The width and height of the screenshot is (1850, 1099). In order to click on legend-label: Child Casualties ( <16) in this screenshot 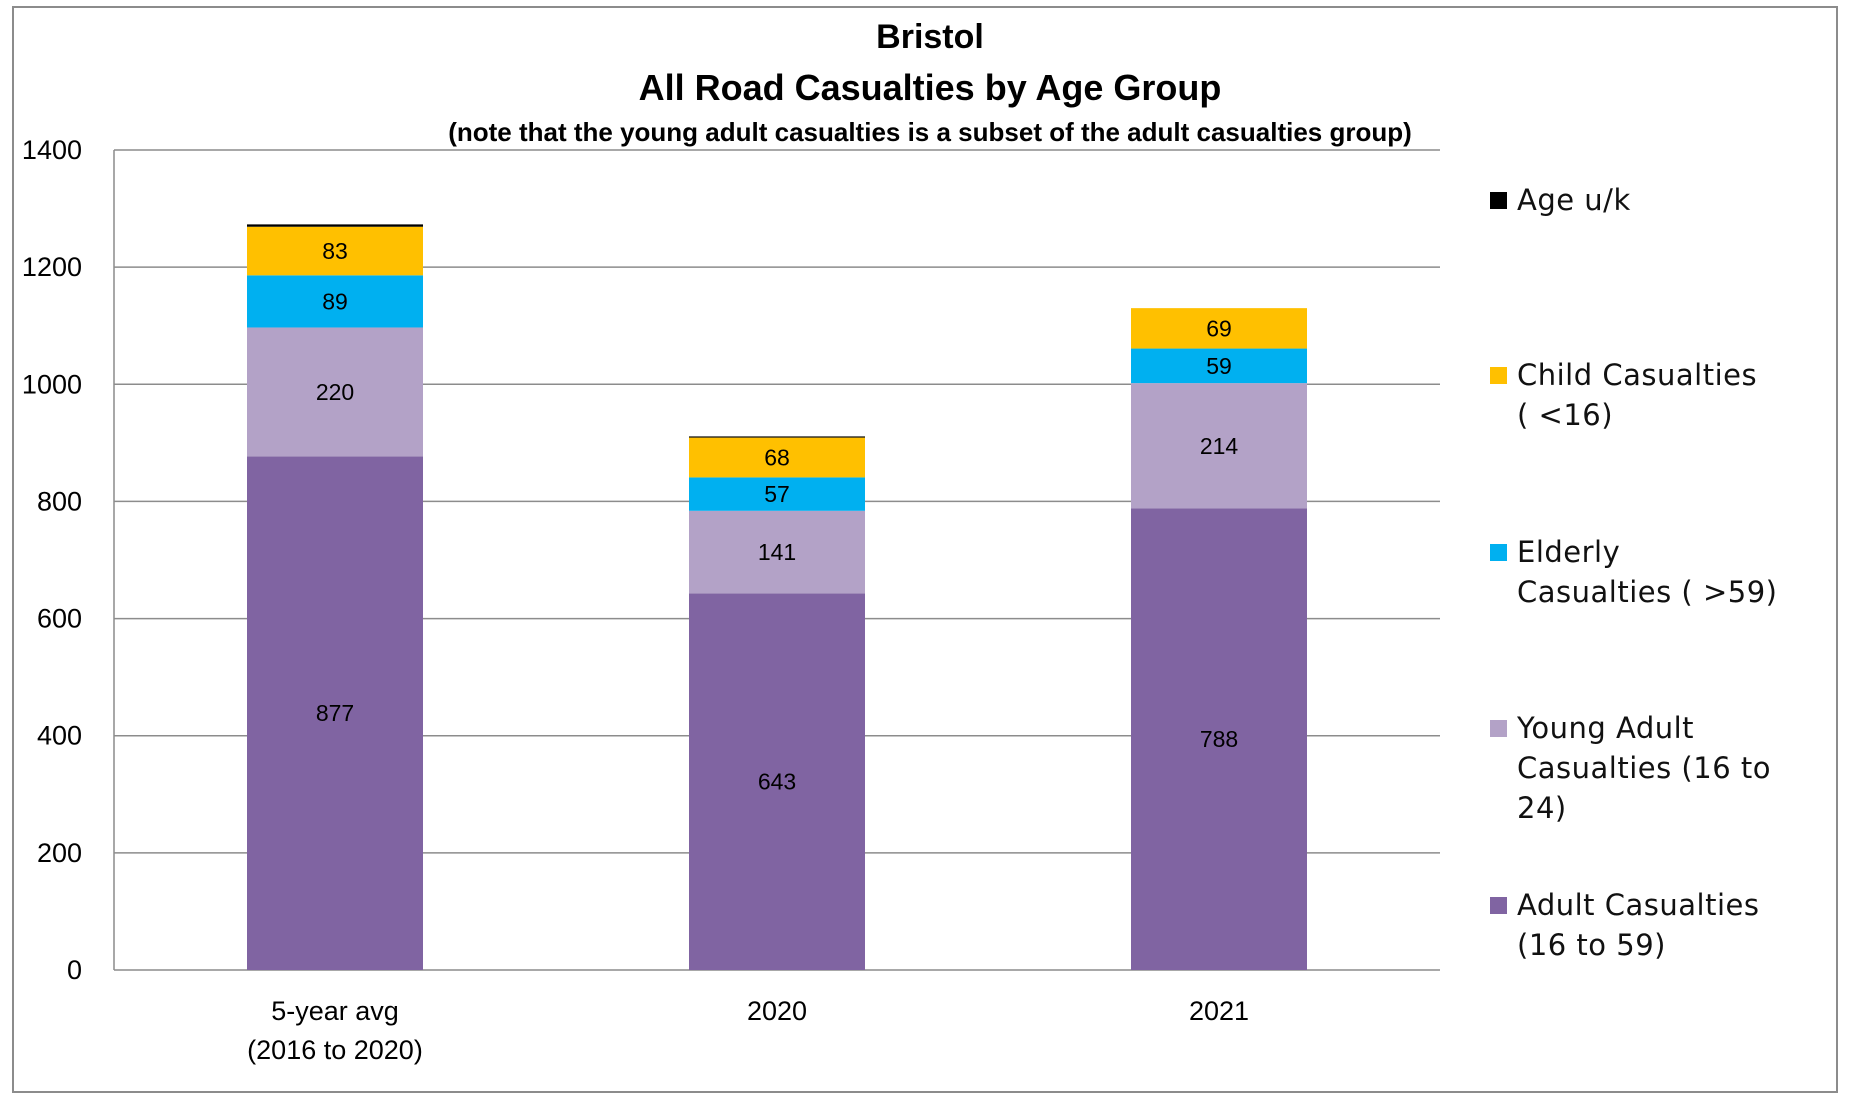, I will do `click(1667, 395)`.